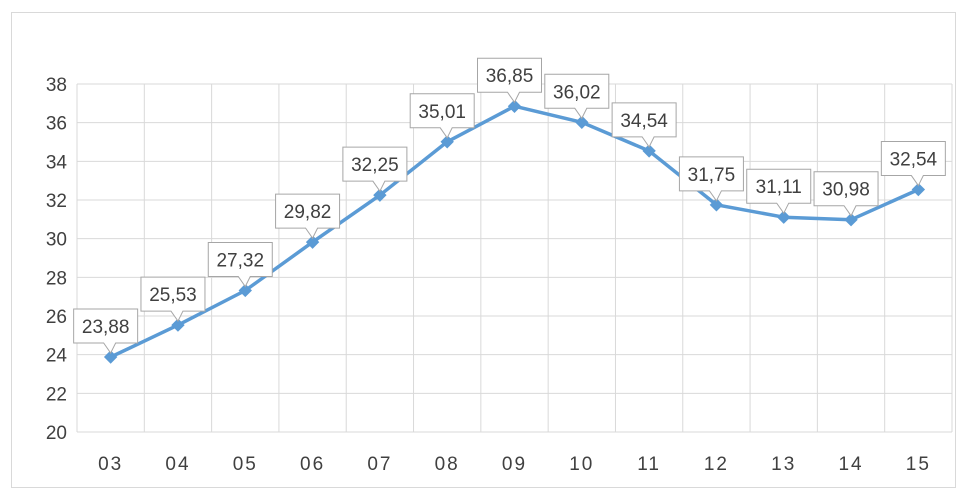  Describe the element at coordinates (712, 175) in the screenshot. I see `data-label: 31,75` at that location.